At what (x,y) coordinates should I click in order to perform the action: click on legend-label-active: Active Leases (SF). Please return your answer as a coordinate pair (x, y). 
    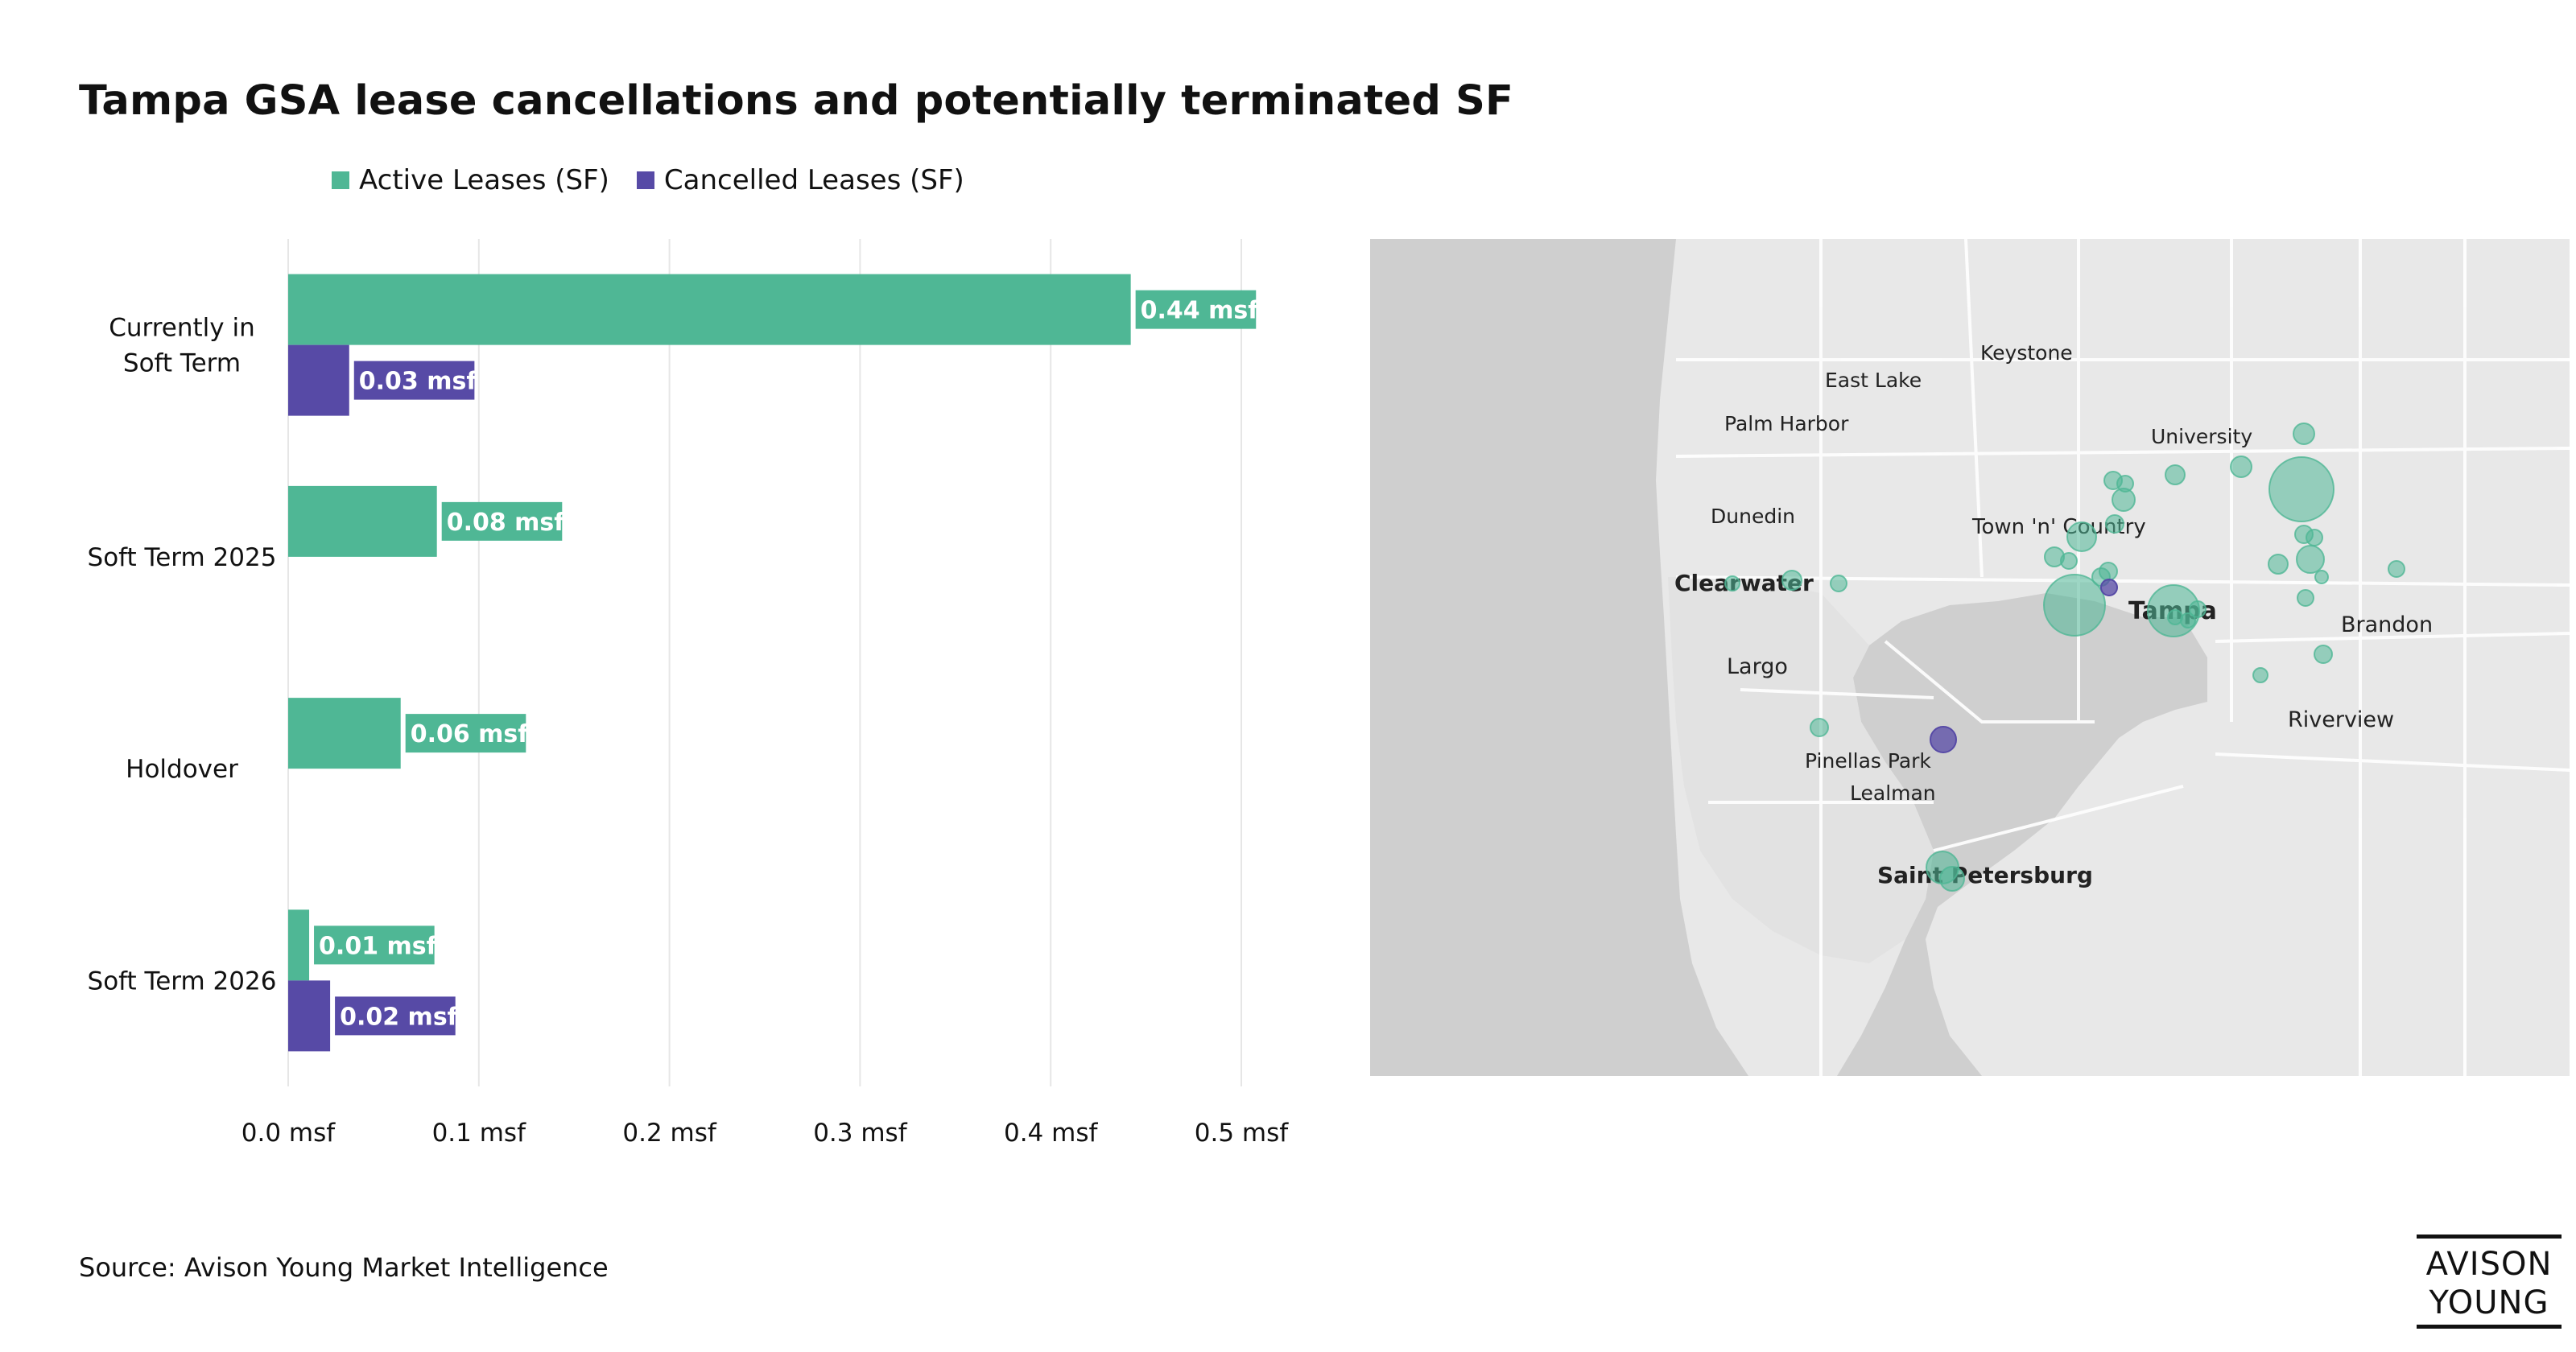
    Looking at the image, I should click on (484, 180).